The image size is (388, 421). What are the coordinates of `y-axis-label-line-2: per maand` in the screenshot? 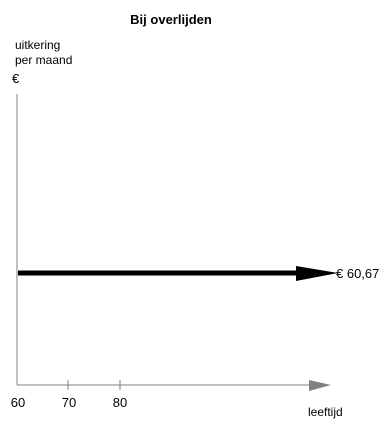 It's located at (43, 60).